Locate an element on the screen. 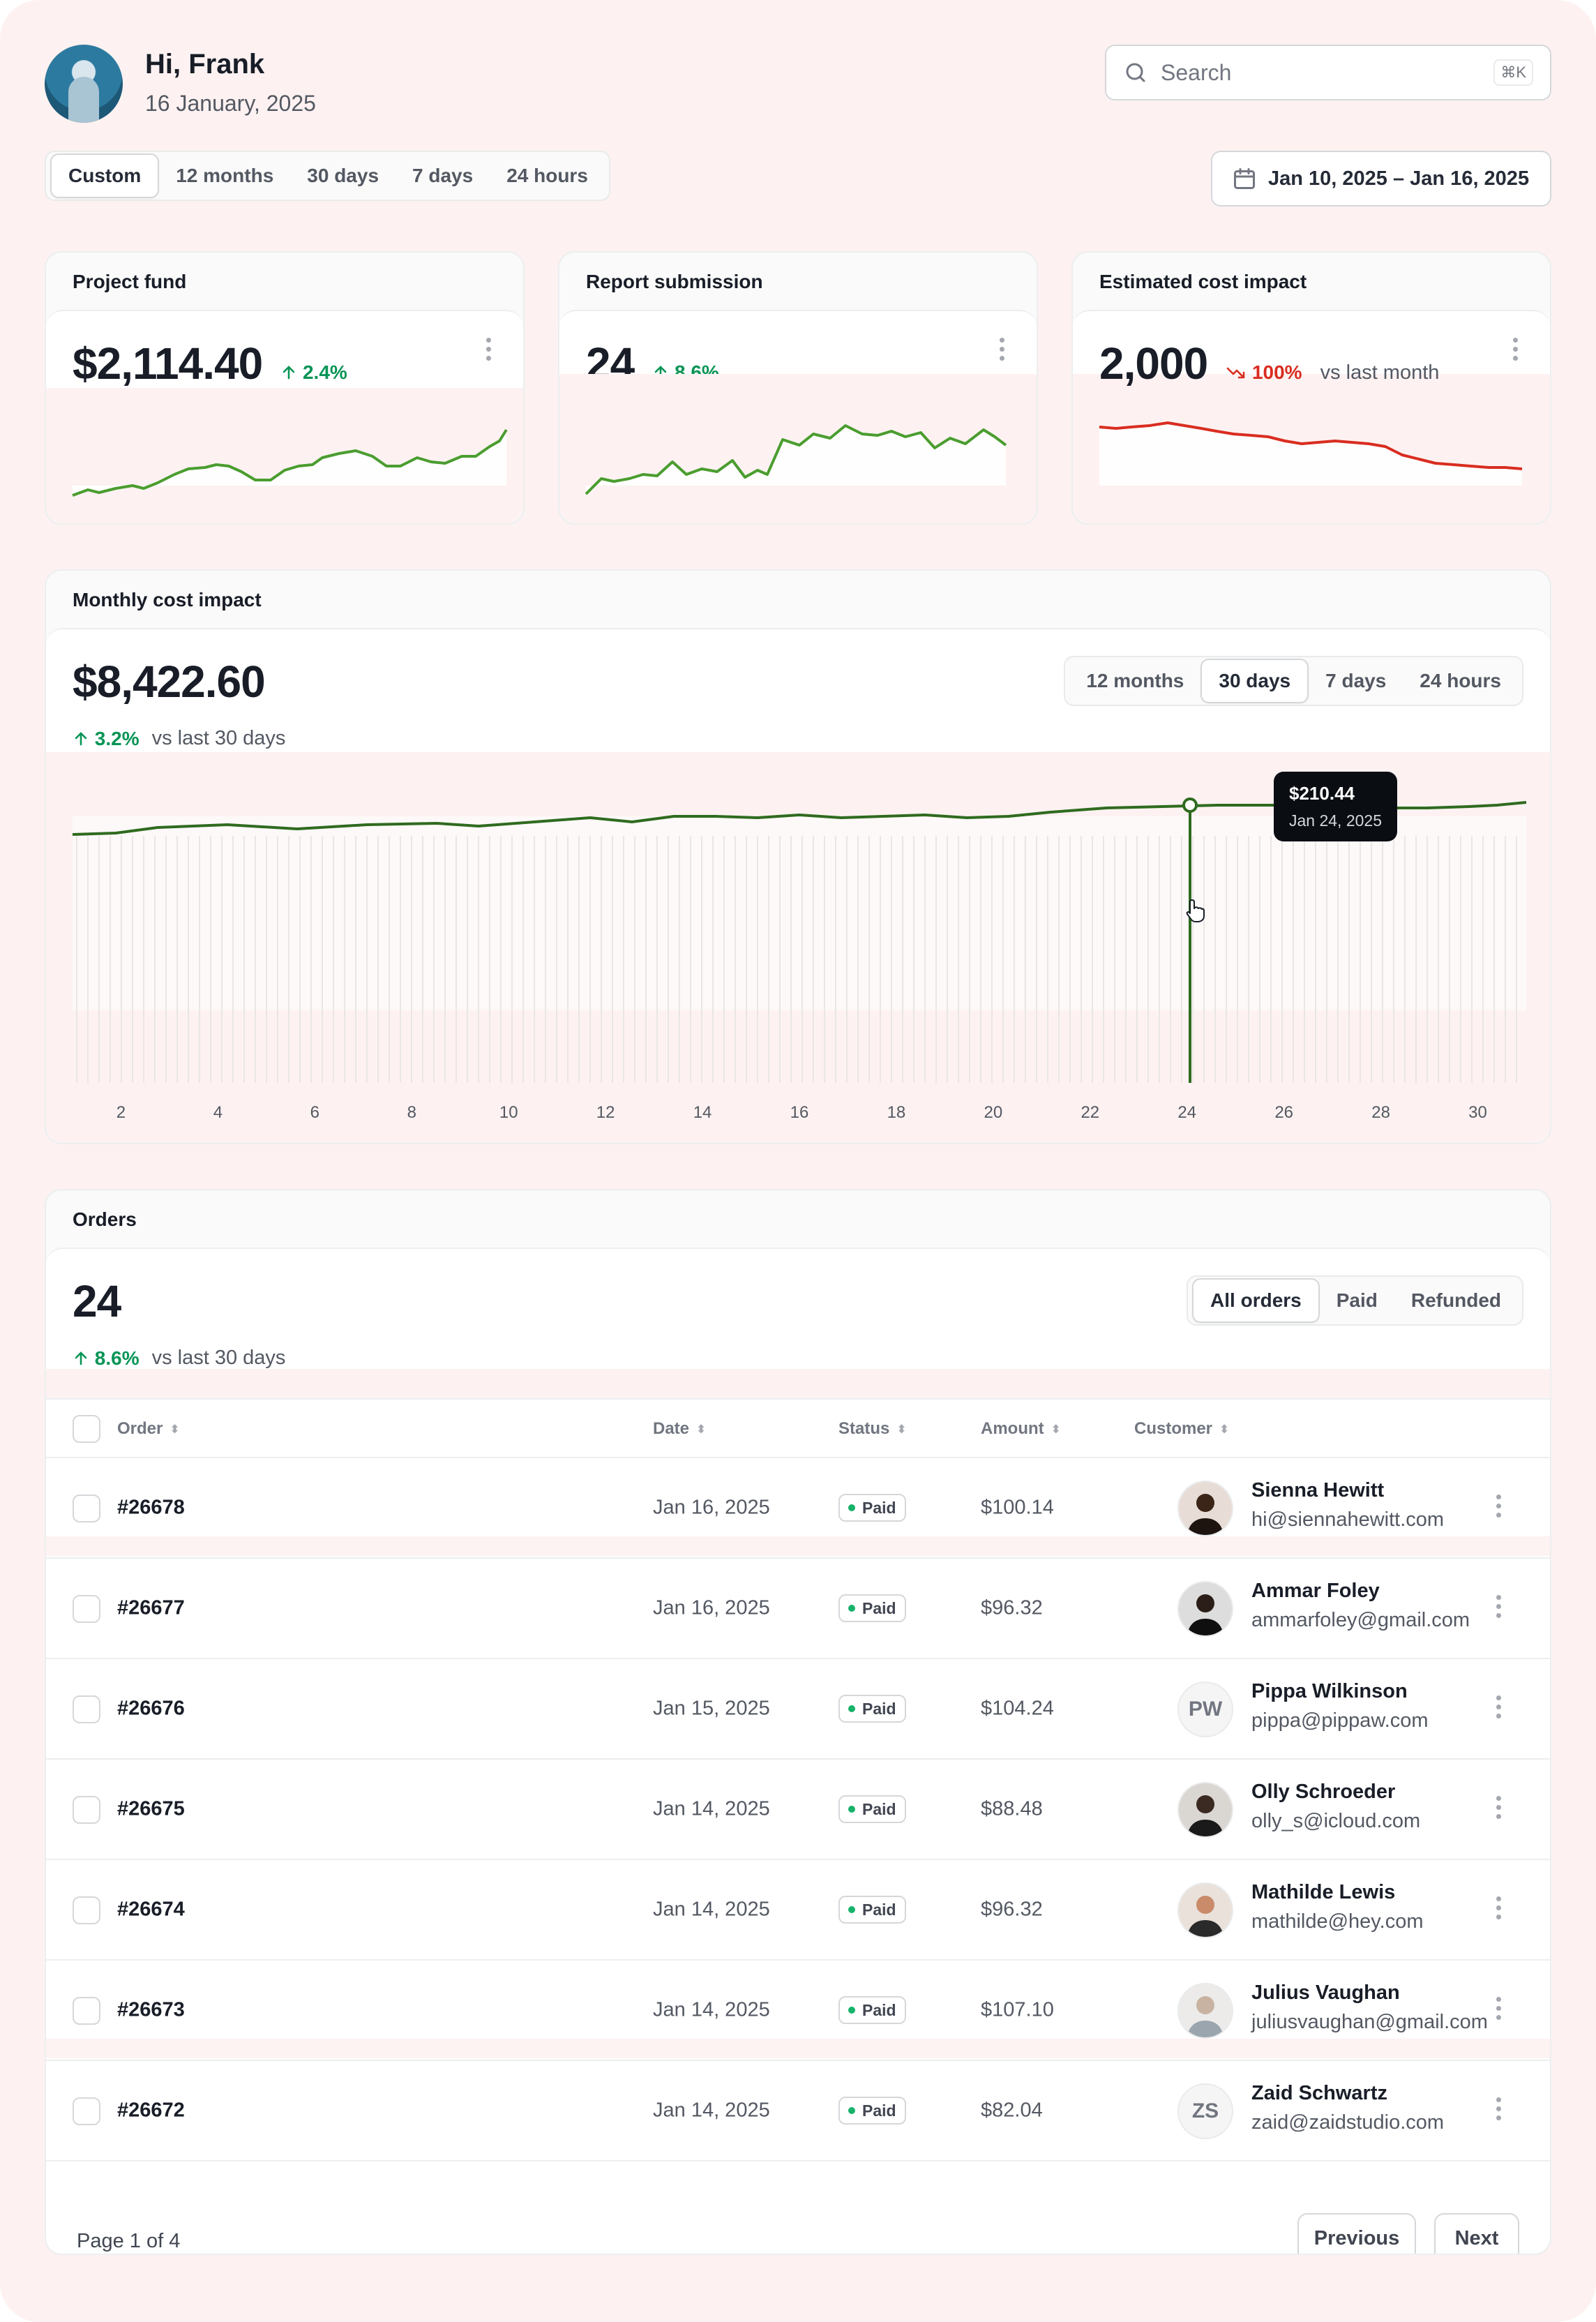 The image size is (1596, 2322). orders-table-header: Order ⬍ Date ⬍ Status ⬍ Amount ⬍ Customer ⬍ is located at coordinates (798, 1428).